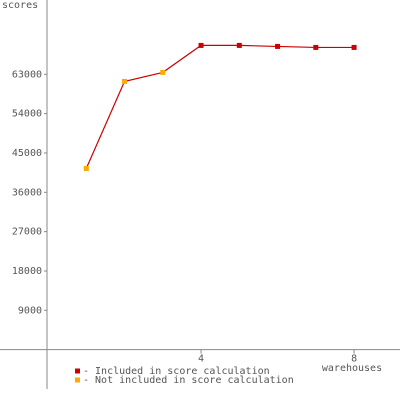 The image size is (400, 400). I want to click on x-tick-label: 8, so click(354, 359).